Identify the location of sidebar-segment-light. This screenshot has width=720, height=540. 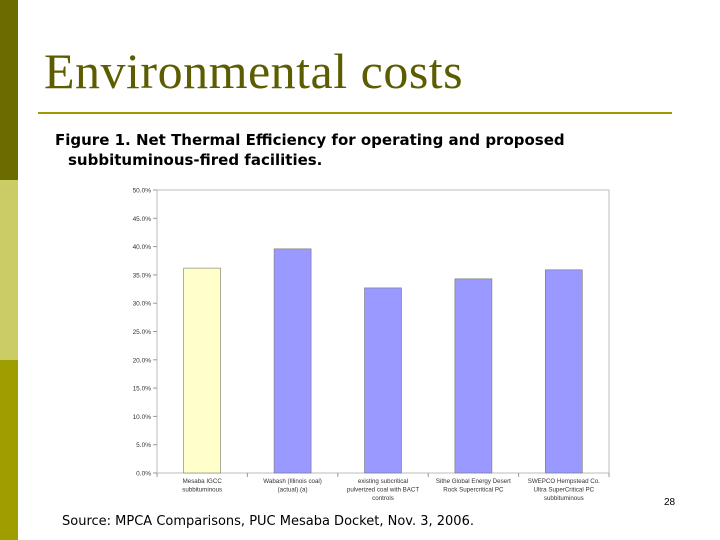
(9, 270).